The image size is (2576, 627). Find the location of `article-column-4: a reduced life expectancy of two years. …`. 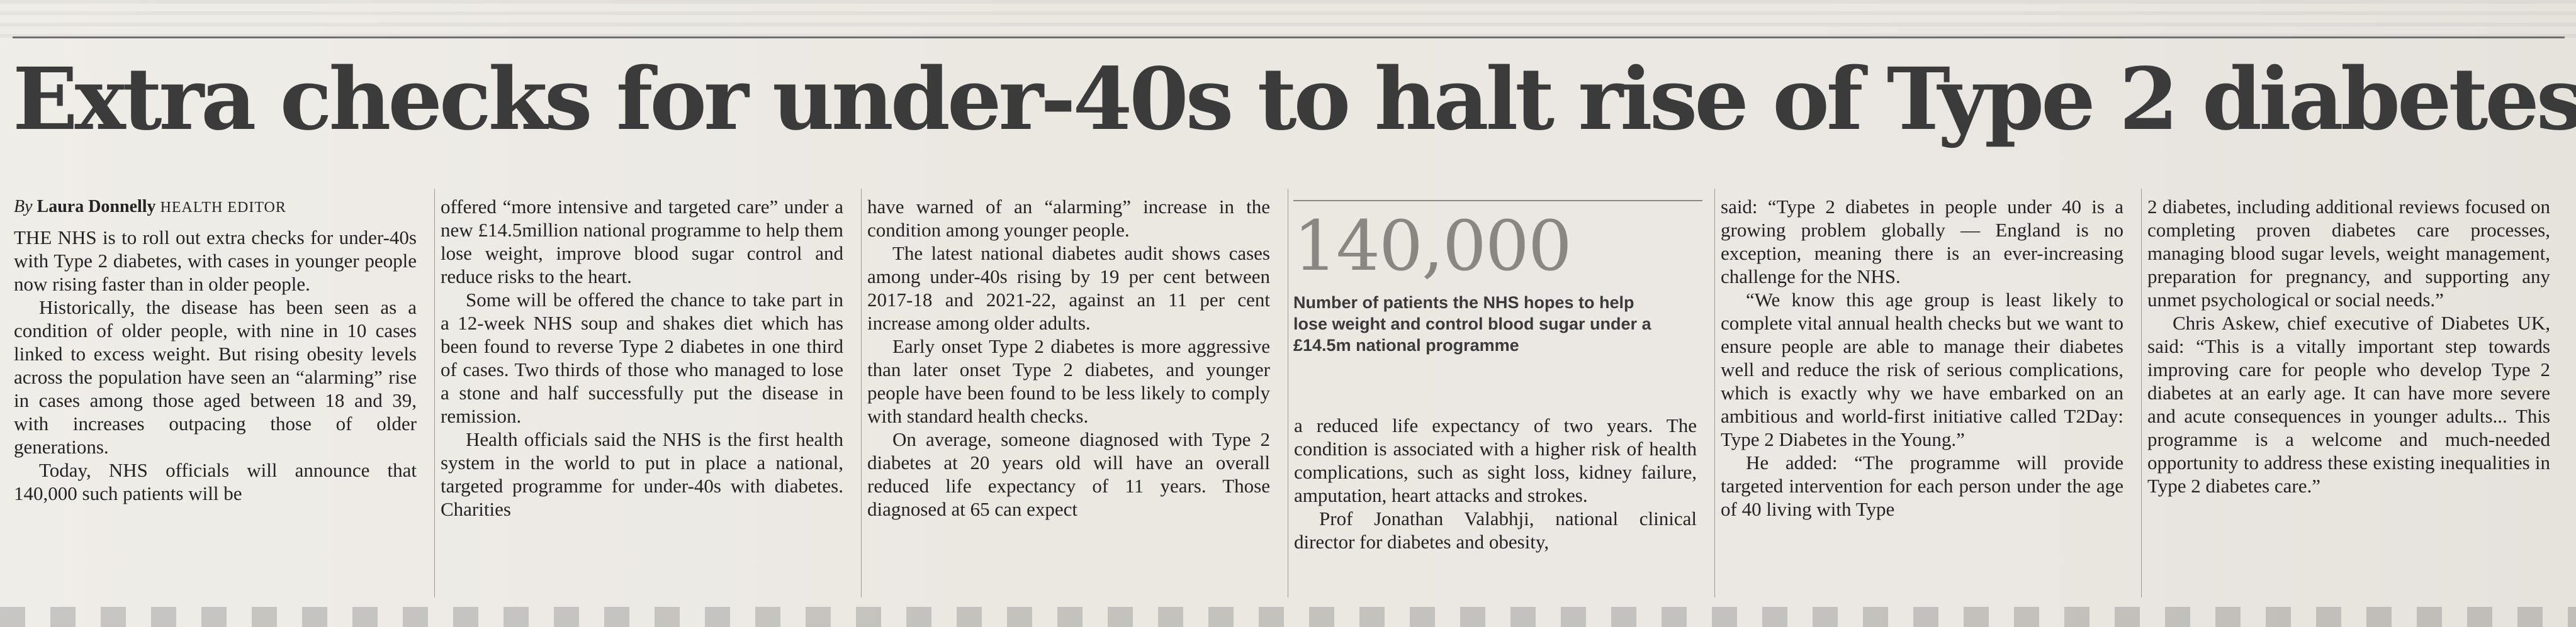

article-column-4: a reduced life expectancy of two years. … is located at coordinates (1495, 508).